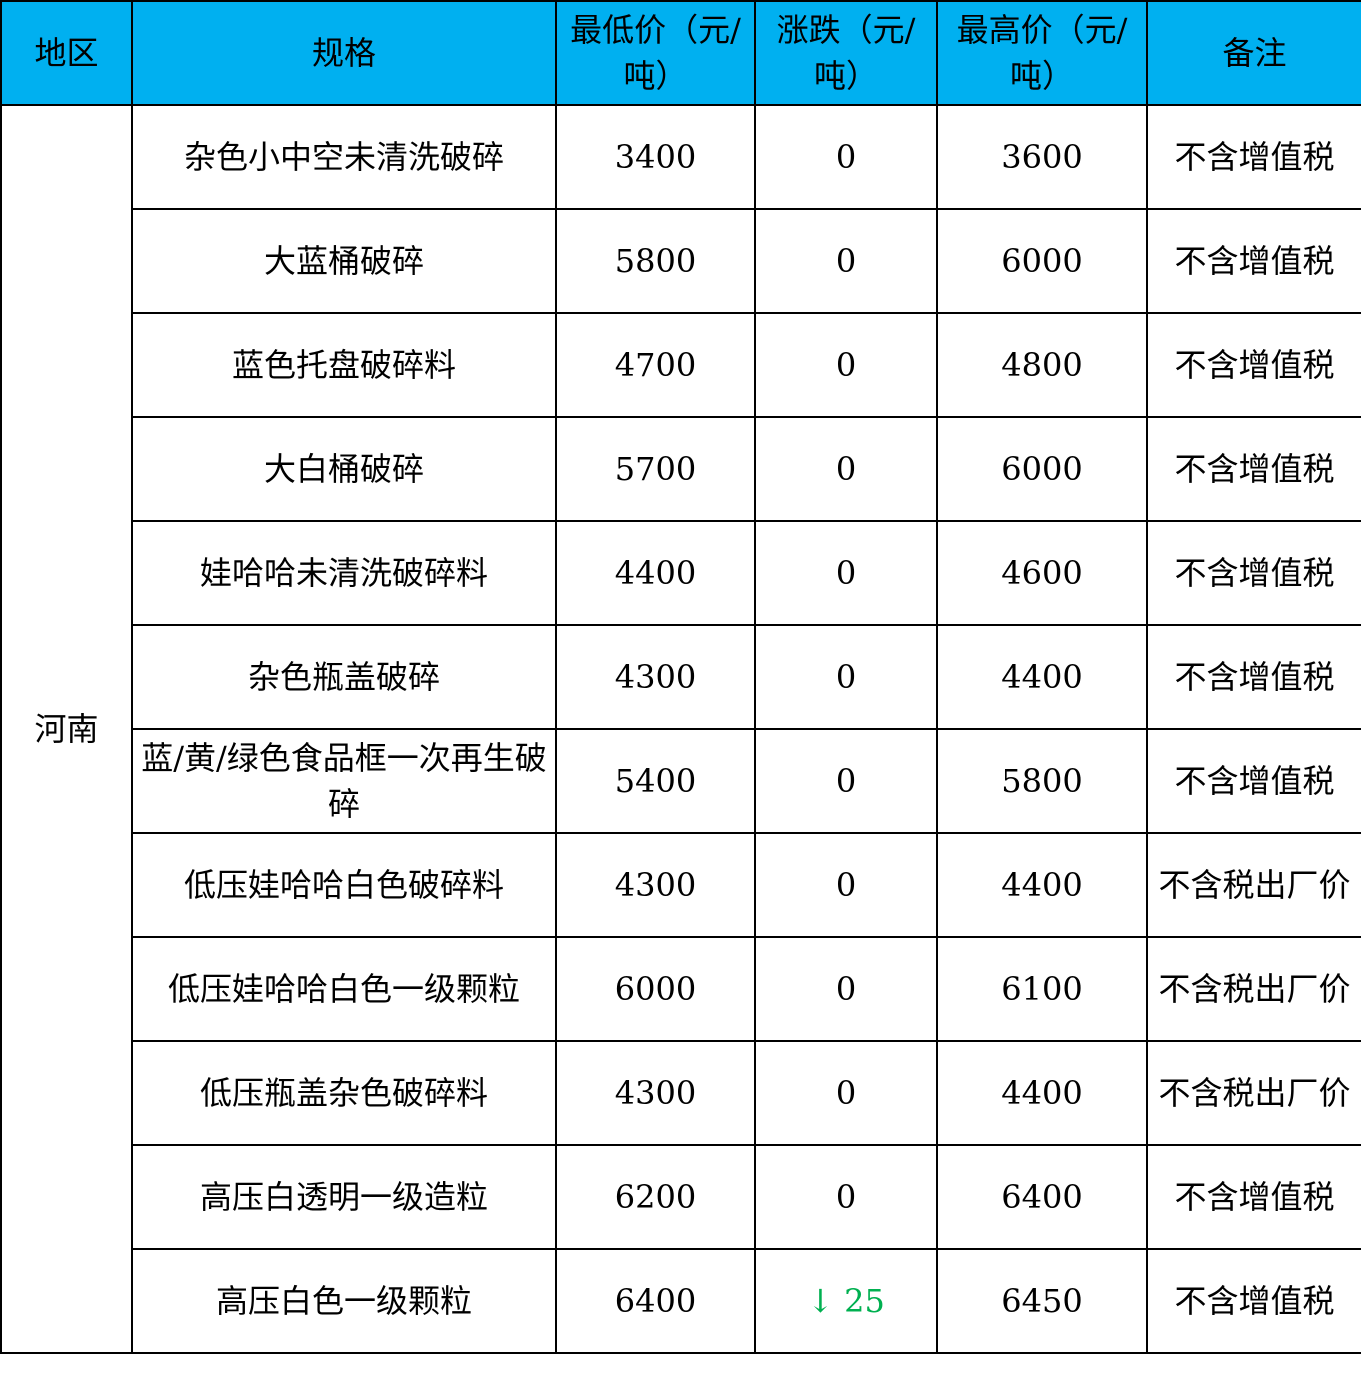 This screenshot has height=1380, width=1361. What do you see at coordinates (344, 261) in the screenshot?
I see `spec-cell: 大蓝桶破碎` at bounding box center [344, 261].